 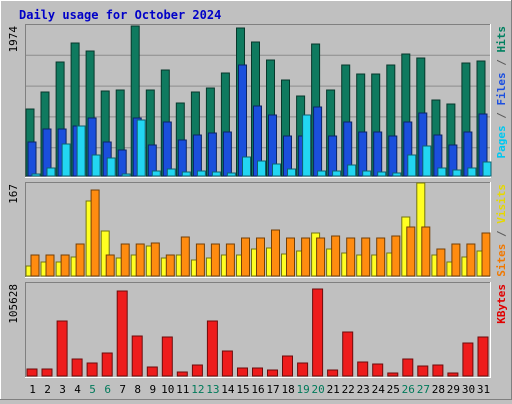 What do you see at coordinates (212, 389) in the screenshot?
I see `x-tick-label: 13` at bounding box center [212, 389].